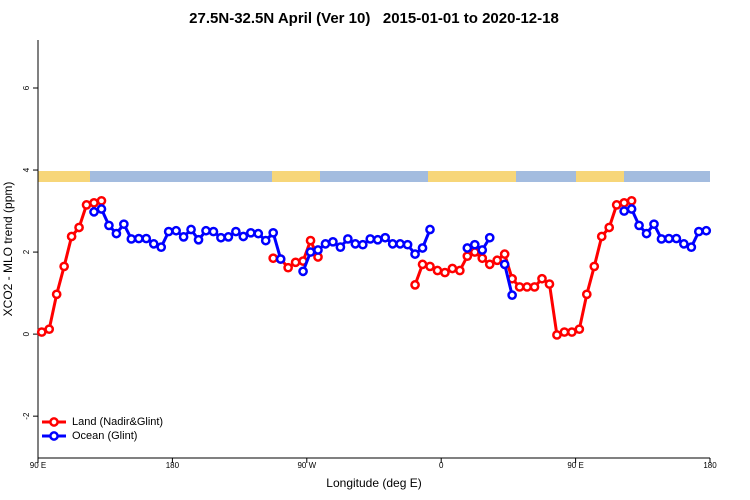 This screenshot has width=750, height=500. What do you see at coordinates (26, 87) in the screenshot?
I see `y-tick-label: 6` at bounding box center [26, 87].